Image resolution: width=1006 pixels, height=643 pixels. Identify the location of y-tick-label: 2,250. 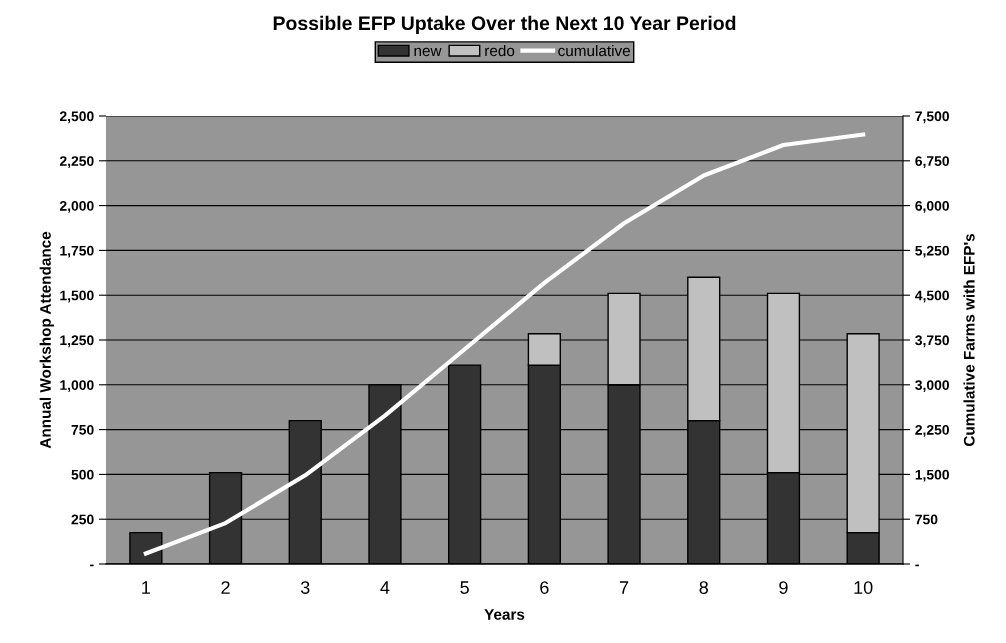
(76, 162).